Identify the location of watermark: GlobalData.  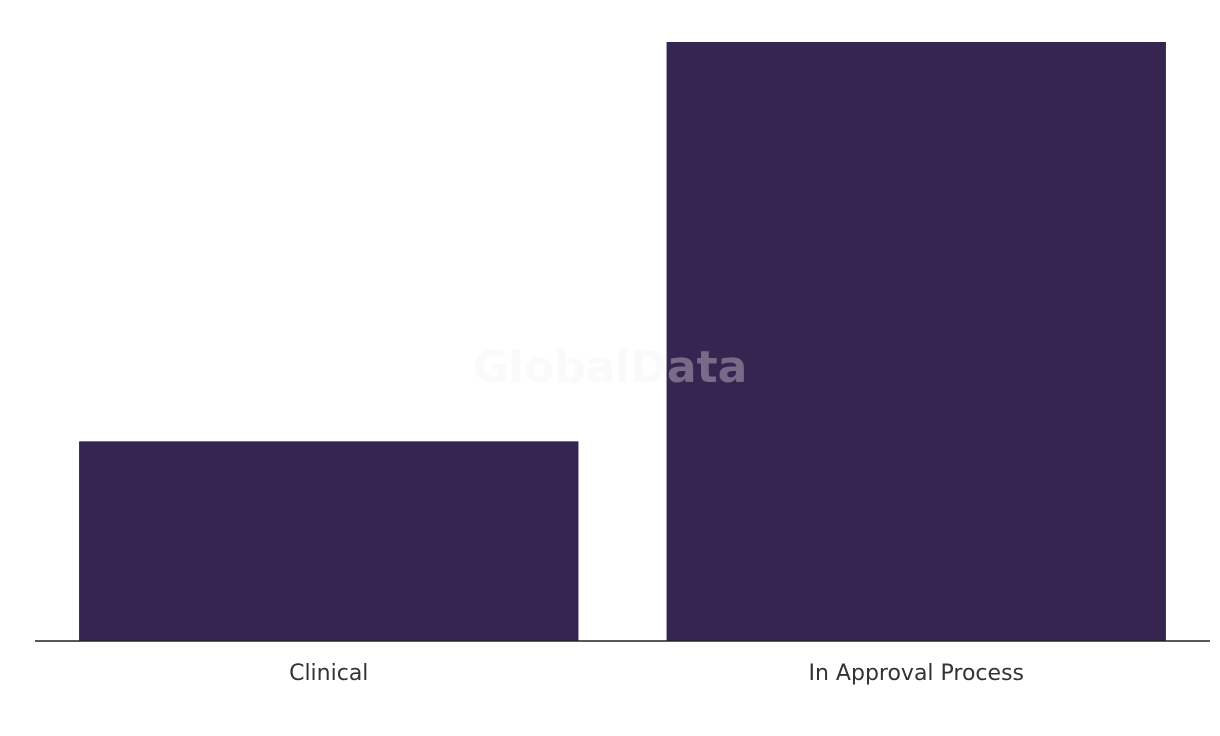
(610, 367).